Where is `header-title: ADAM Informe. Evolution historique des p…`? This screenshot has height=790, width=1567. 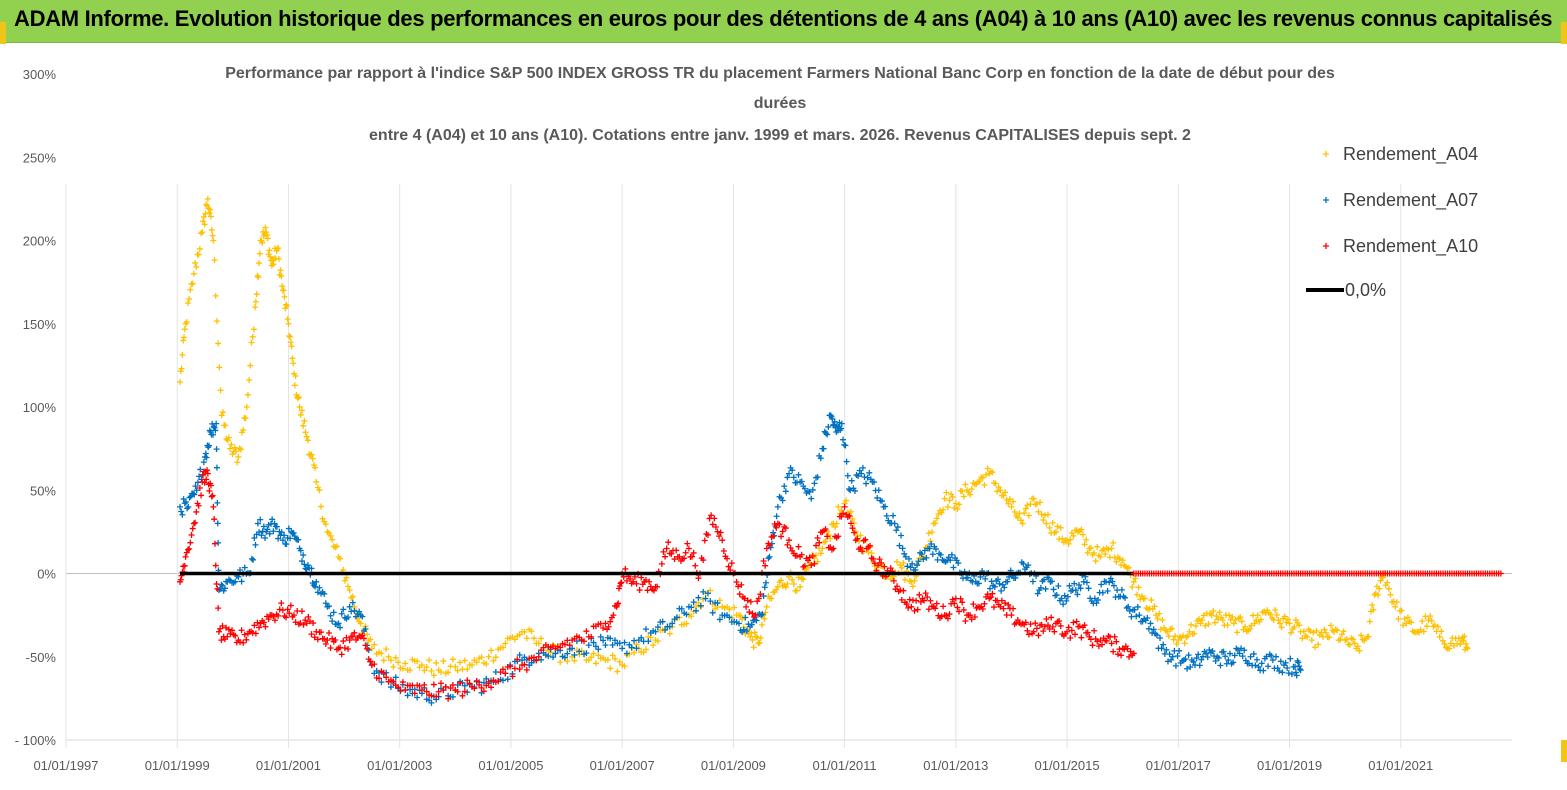 header-title: ADAM Informe. Evolution historique des p… is located at coordinates (783, 18).